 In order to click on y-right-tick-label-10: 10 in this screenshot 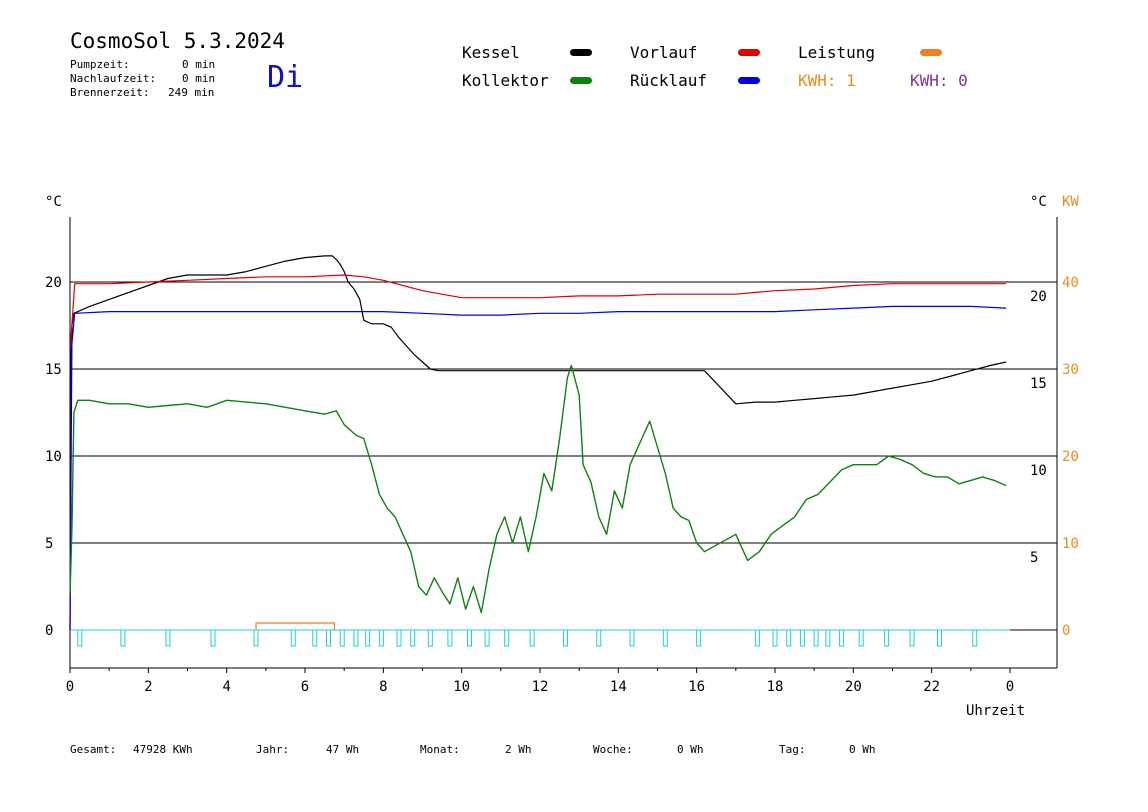, I will do `click(1038, 471)`.